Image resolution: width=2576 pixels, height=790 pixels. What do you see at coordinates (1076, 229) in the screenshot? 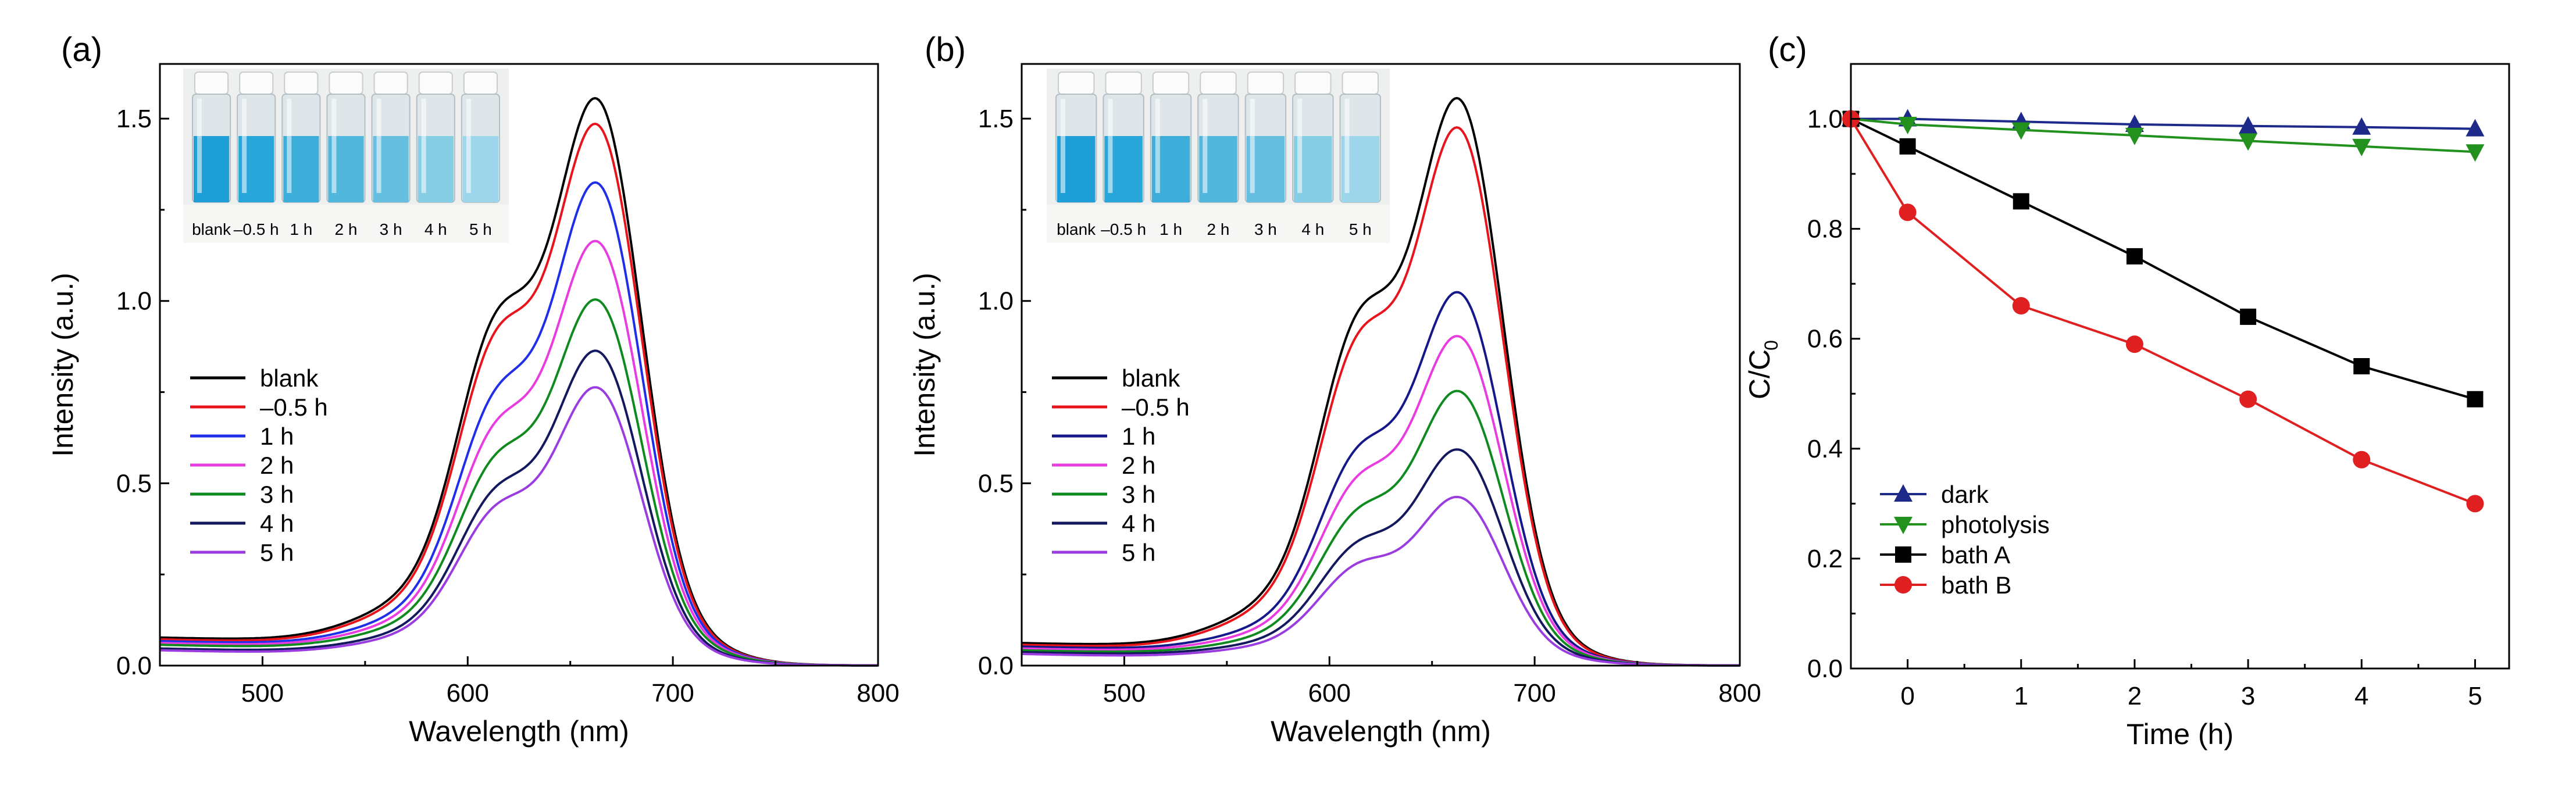
I see `panel-b-vial-label-0: blank` at bounding box center [1076, 229].